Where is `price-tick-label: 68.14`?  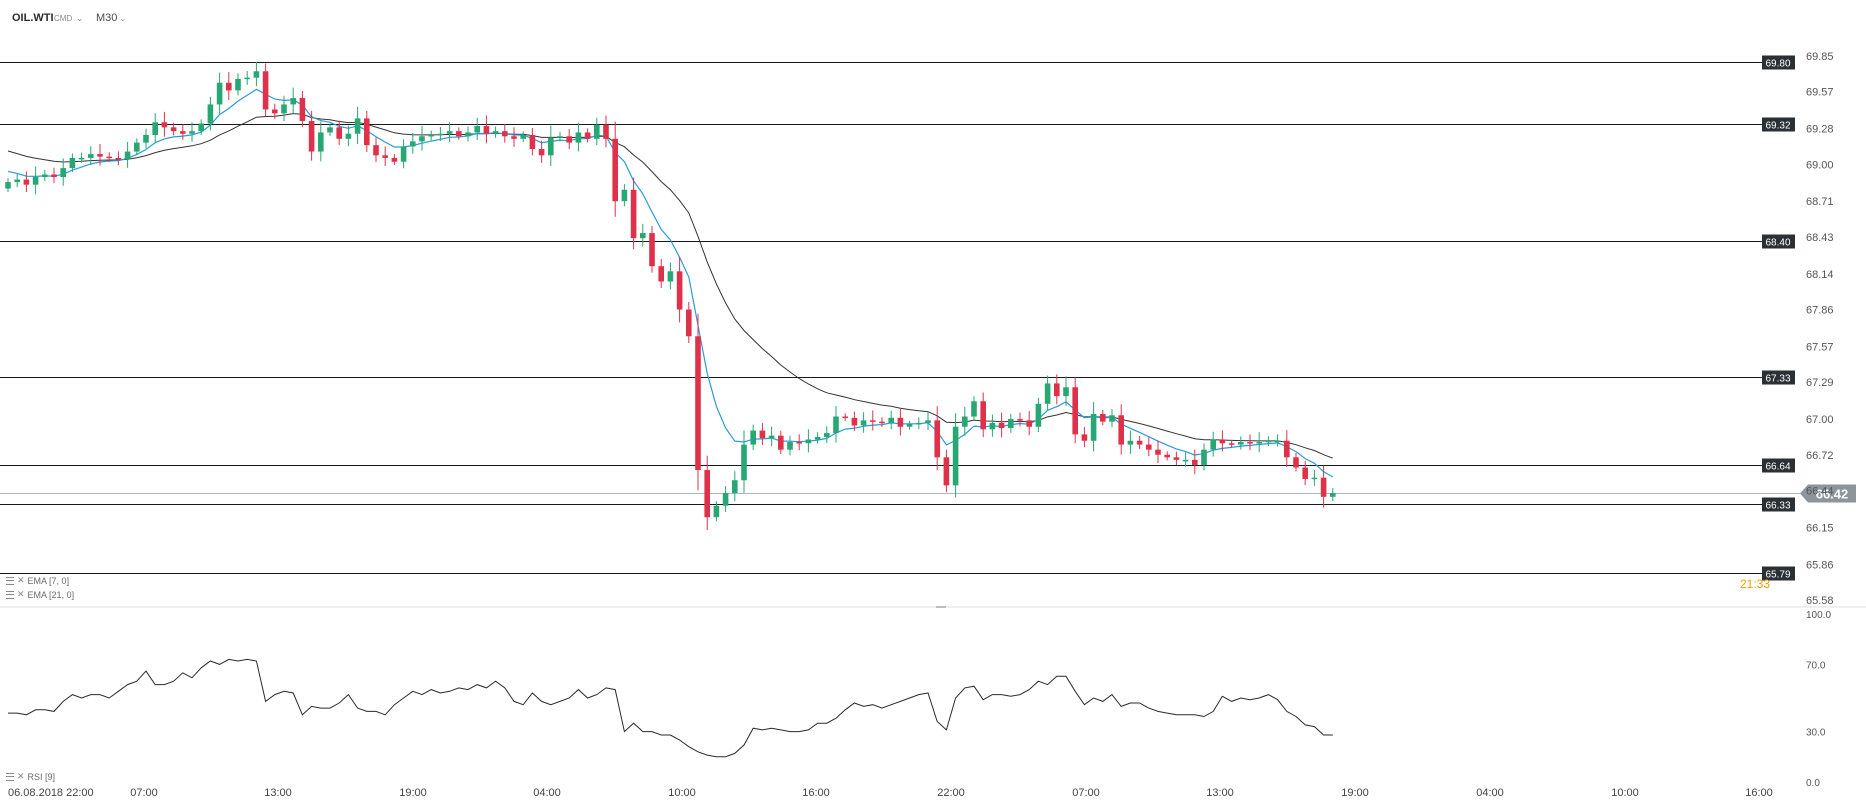 price-tick-label: 68.14 is located at coordinates (1820, 275).